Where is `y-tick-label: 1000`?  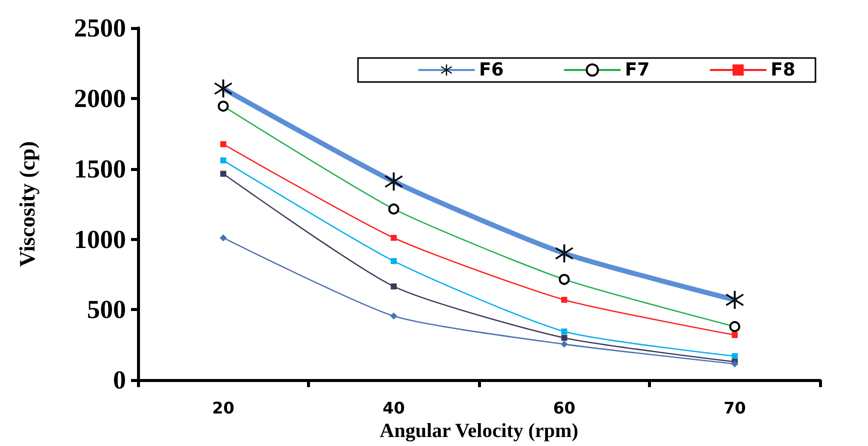
y-tick-label: 1000 is located at coordinates (100, 239).